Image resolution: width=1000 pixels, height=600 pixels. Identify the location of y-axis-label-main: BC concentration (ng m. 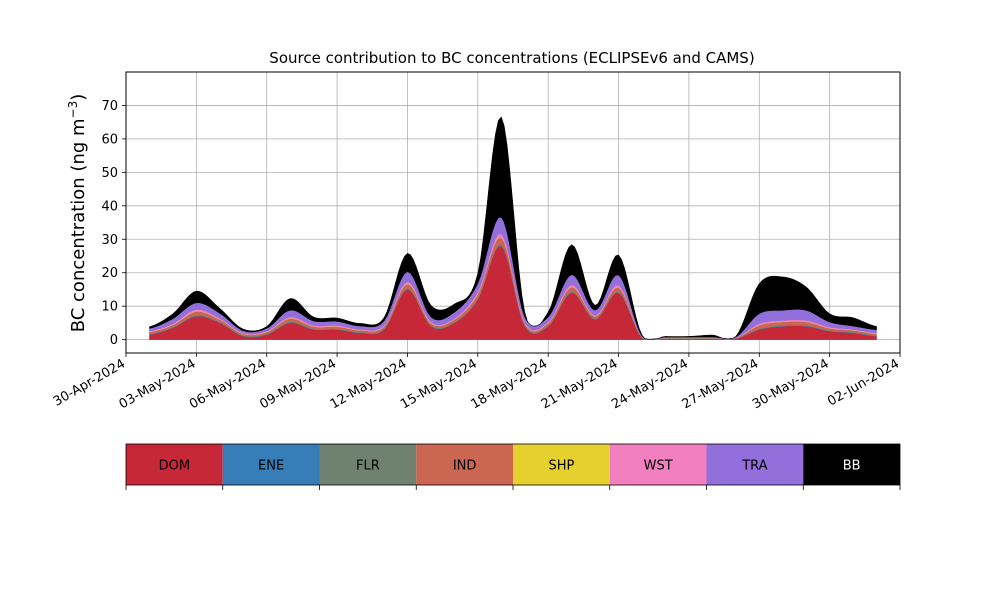
(78, 225).